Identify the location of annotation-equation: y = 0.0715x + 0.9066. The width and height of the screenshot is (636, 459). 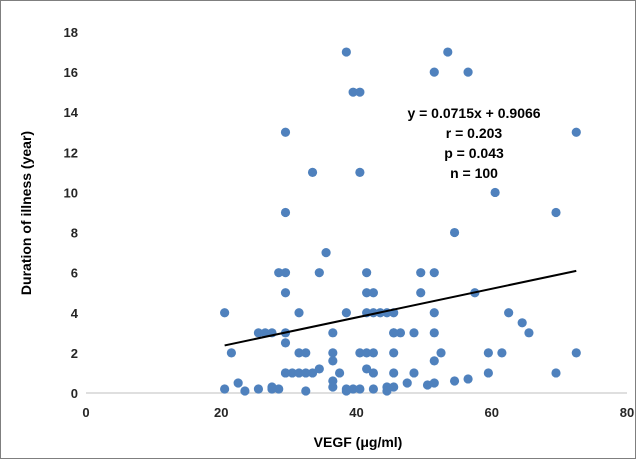
(473, 113).